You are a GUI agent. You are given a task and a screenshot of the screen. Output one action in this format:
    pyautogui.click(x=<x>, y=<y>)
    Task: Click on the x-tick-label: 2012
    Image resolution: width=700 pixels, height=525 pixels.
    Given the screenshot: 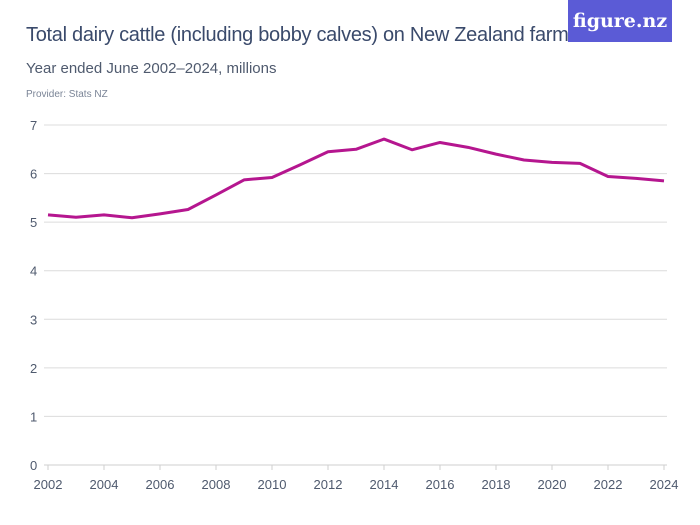 What is the action you would take?
    pyautogui.click(x=328, y=484)
    